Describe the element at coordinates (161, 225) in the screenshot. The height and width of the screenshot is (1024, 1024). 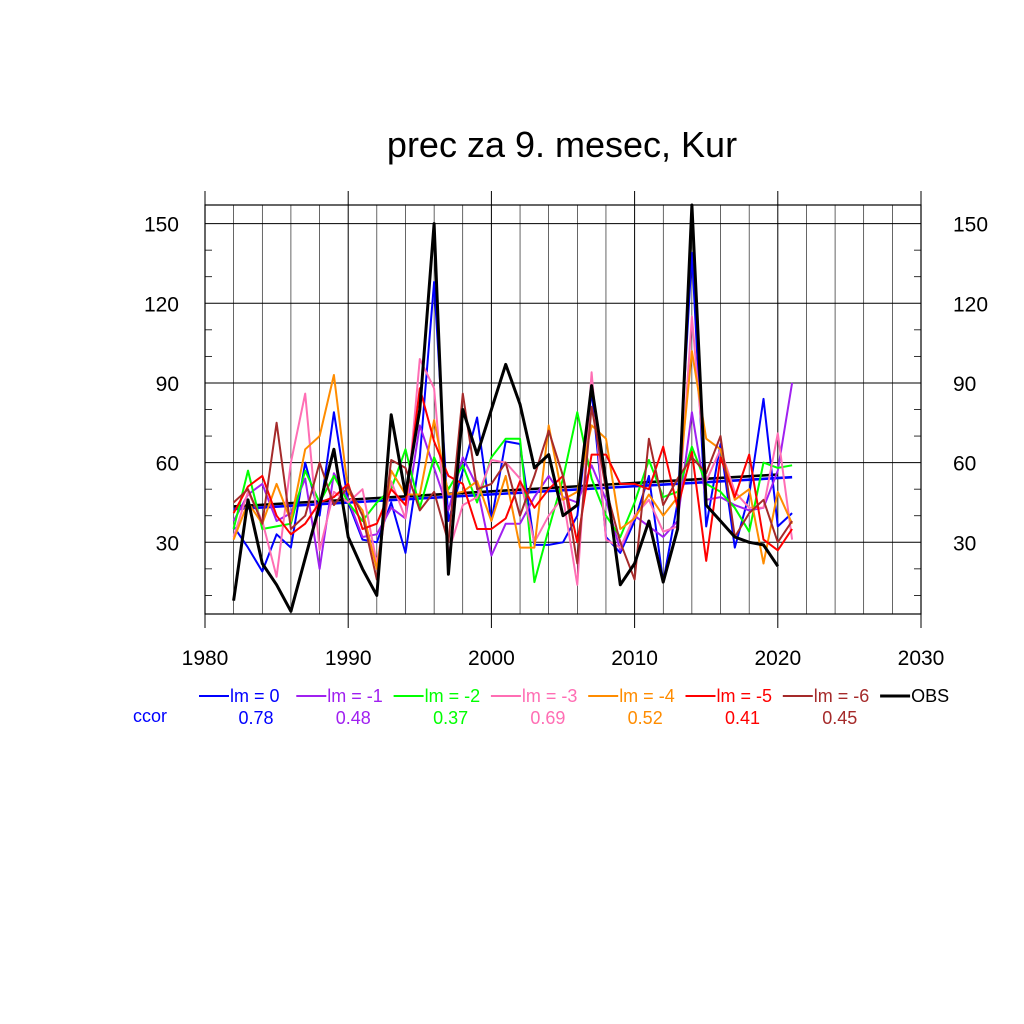
I see `y-tick-label-left: 150` at that location.